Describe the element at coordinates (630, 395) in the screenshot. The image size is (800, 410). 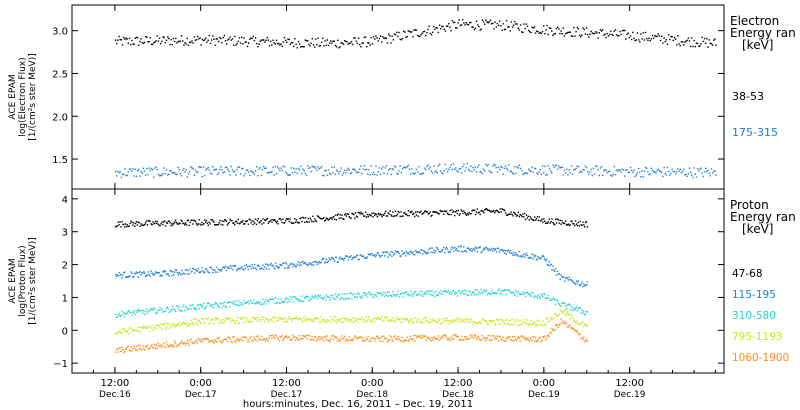
I see `x-tick-date: Dec.19` at that location.